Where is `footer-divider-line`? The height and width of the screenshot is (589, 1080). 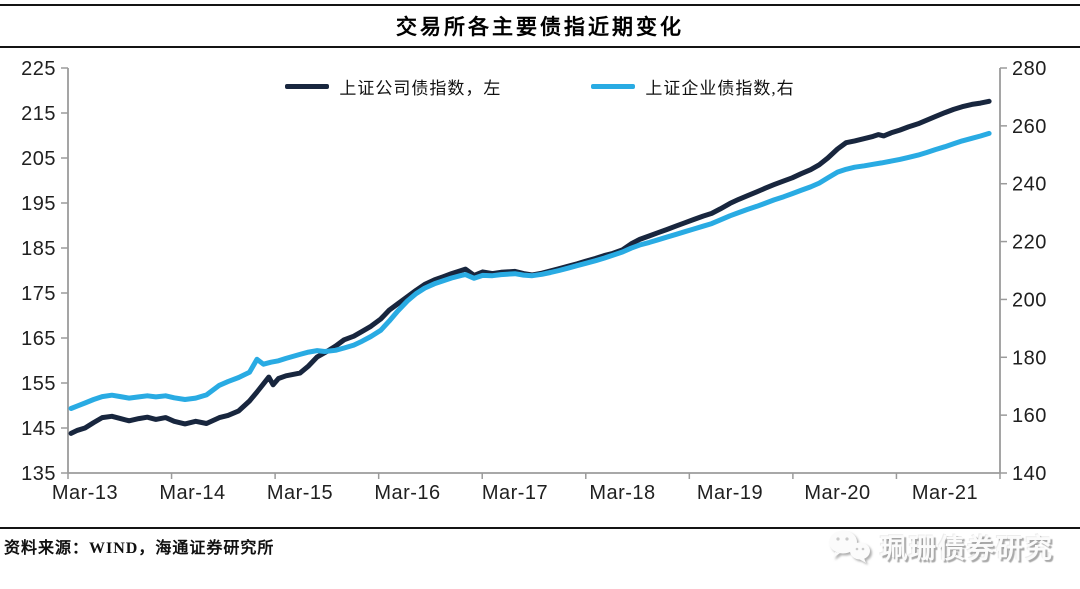 footer-divider-line is located at coordinates (540, 528).